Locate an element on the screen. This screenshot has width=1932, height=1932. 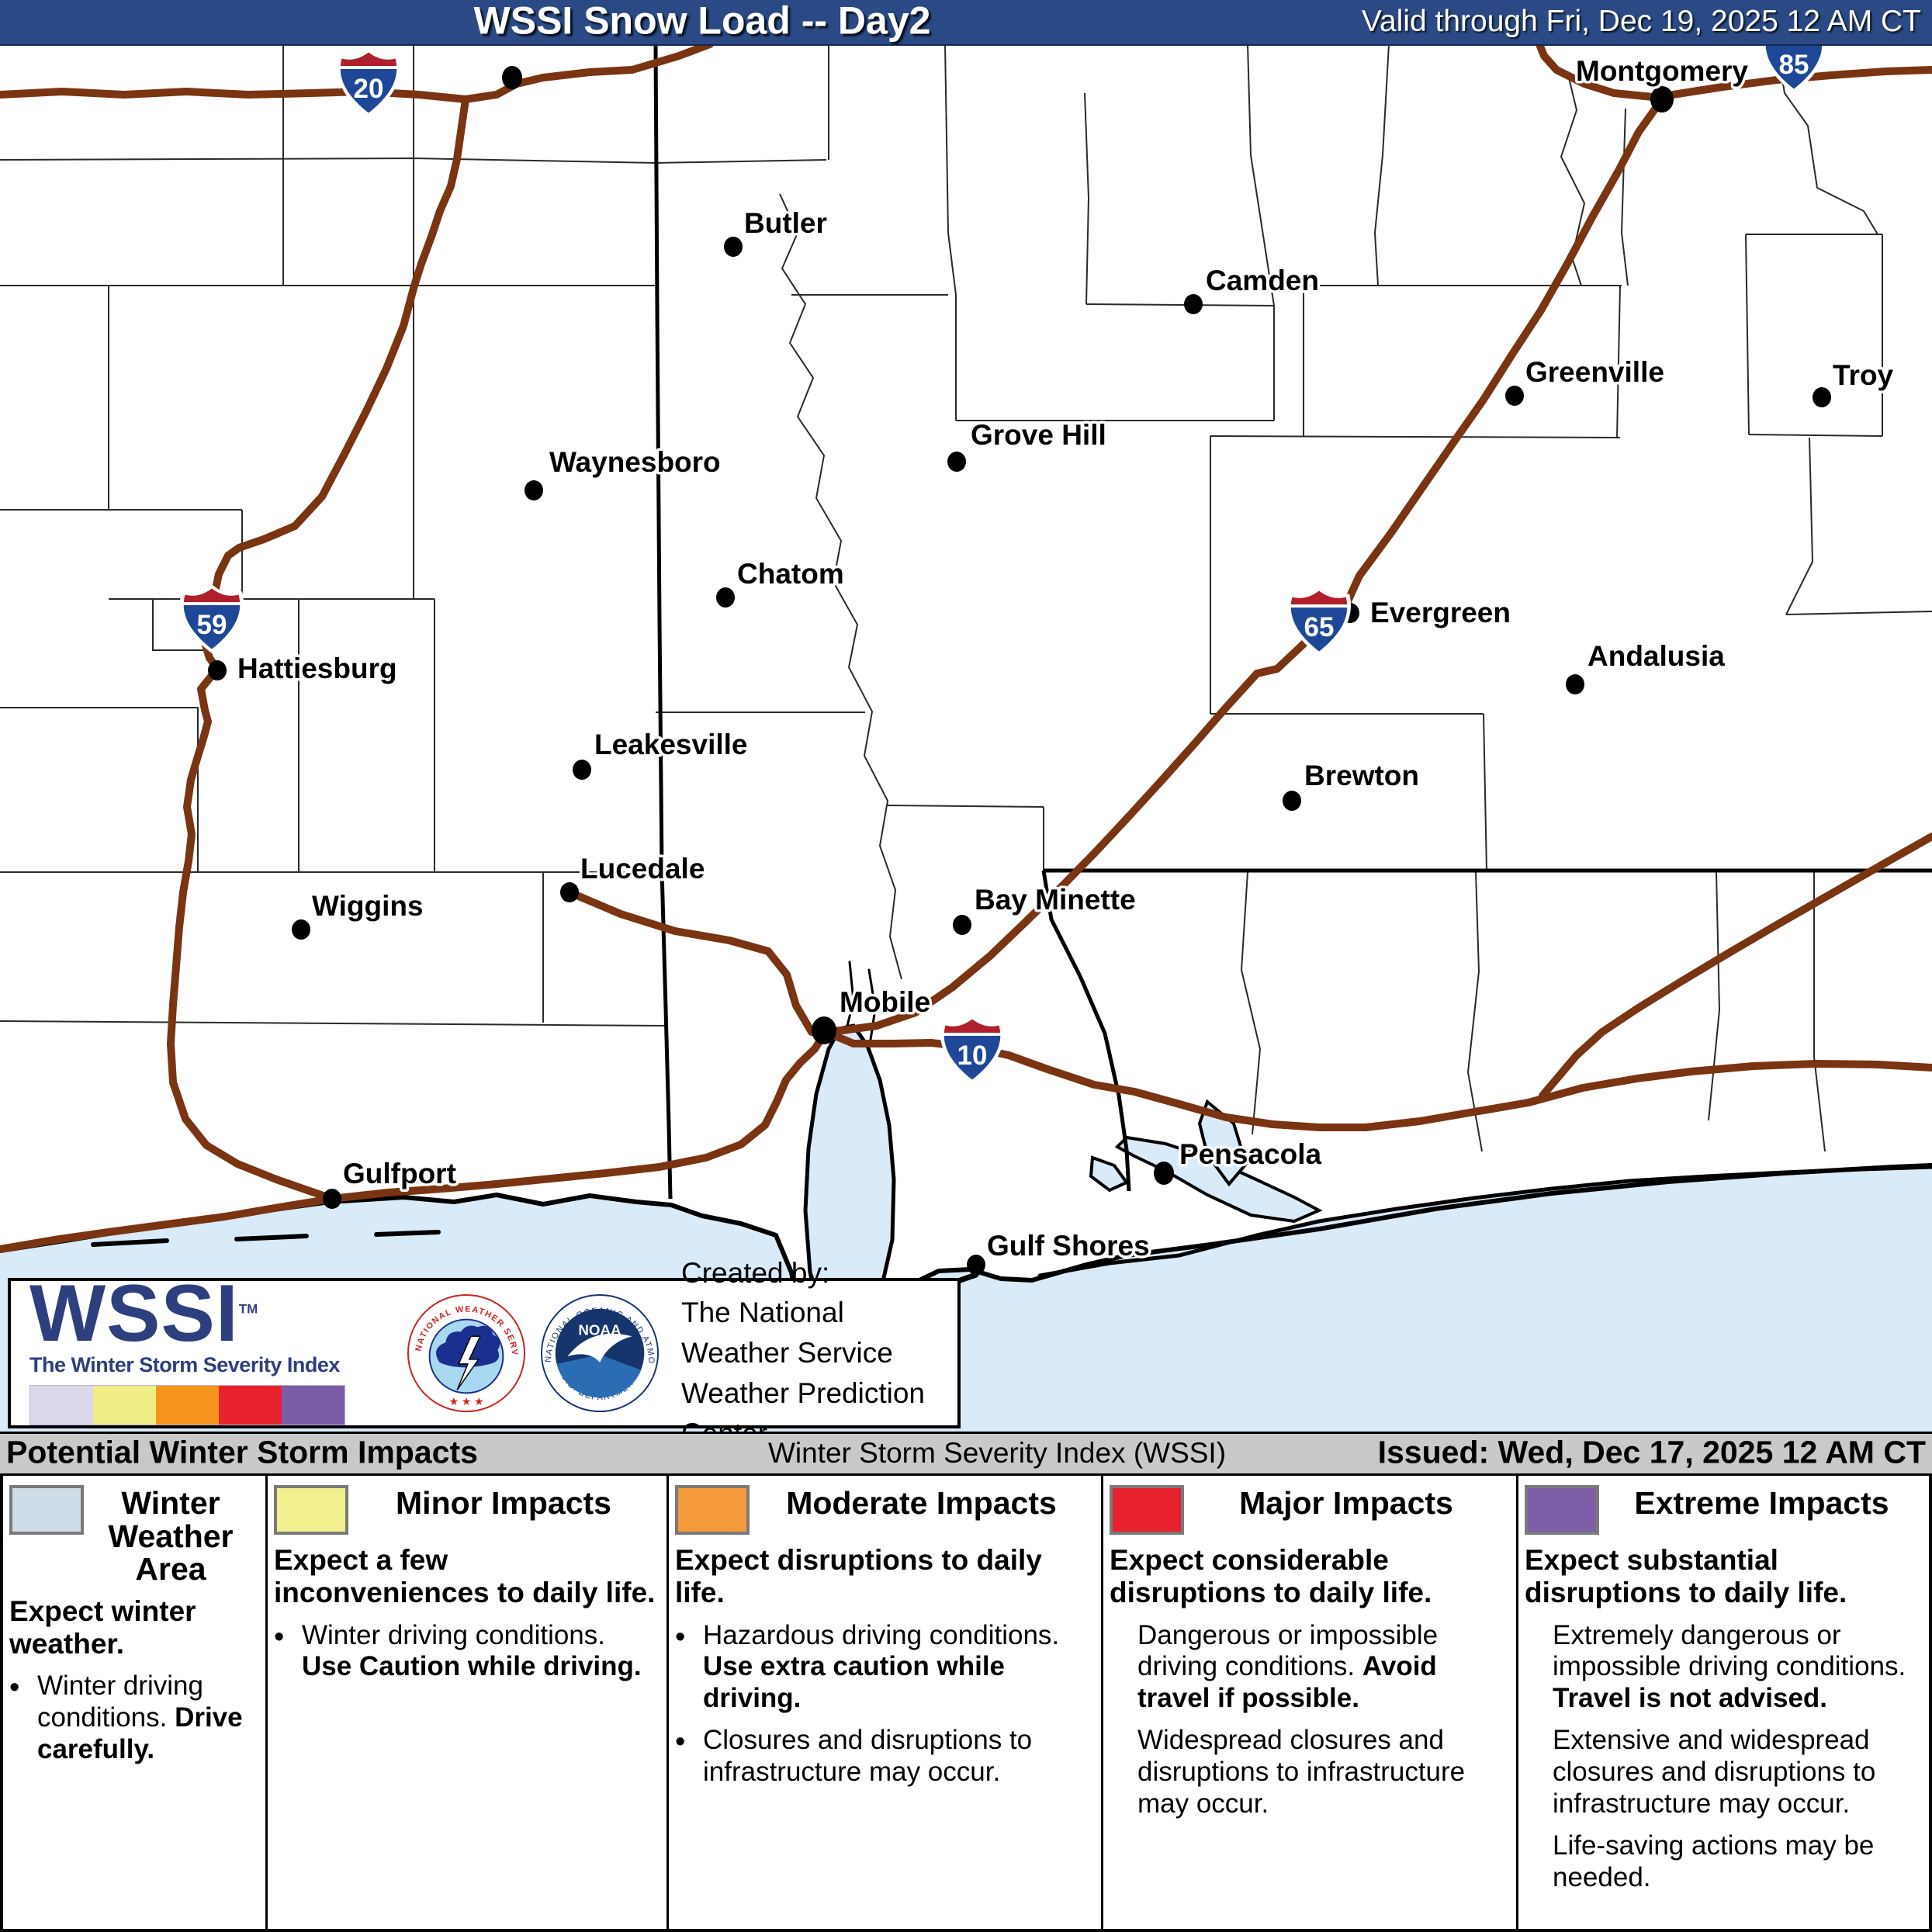
city-marker: Mobile is located at coordinates (872, 1014).